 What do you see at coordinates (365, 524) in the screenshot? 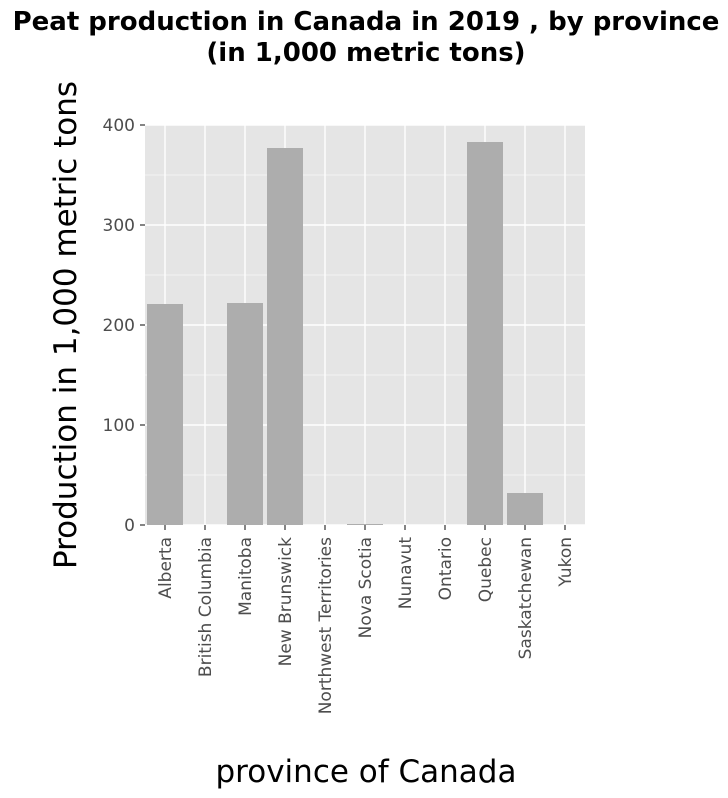
I see `bar-nova-scotia` at bounding box center [365, 524].